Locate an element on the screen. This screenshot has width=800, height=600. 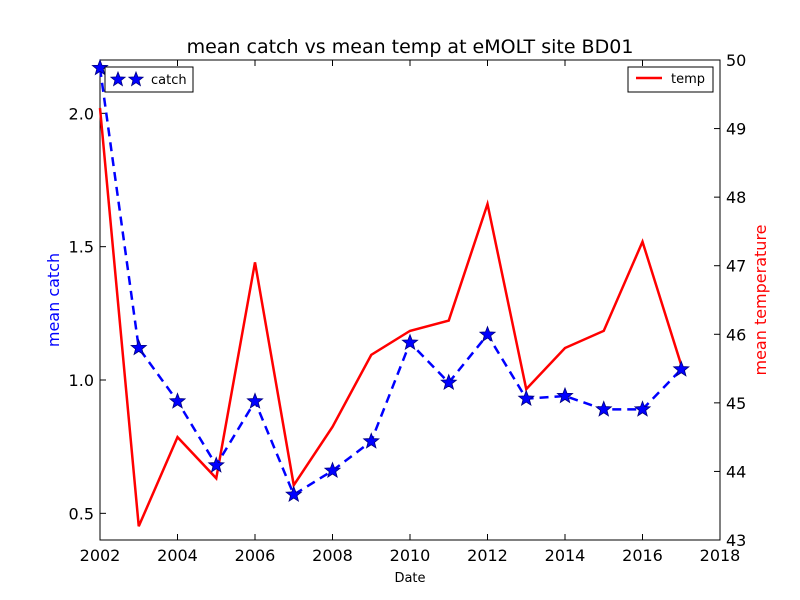
x-tick-label: 2018 is located at coordinates (720, 555).